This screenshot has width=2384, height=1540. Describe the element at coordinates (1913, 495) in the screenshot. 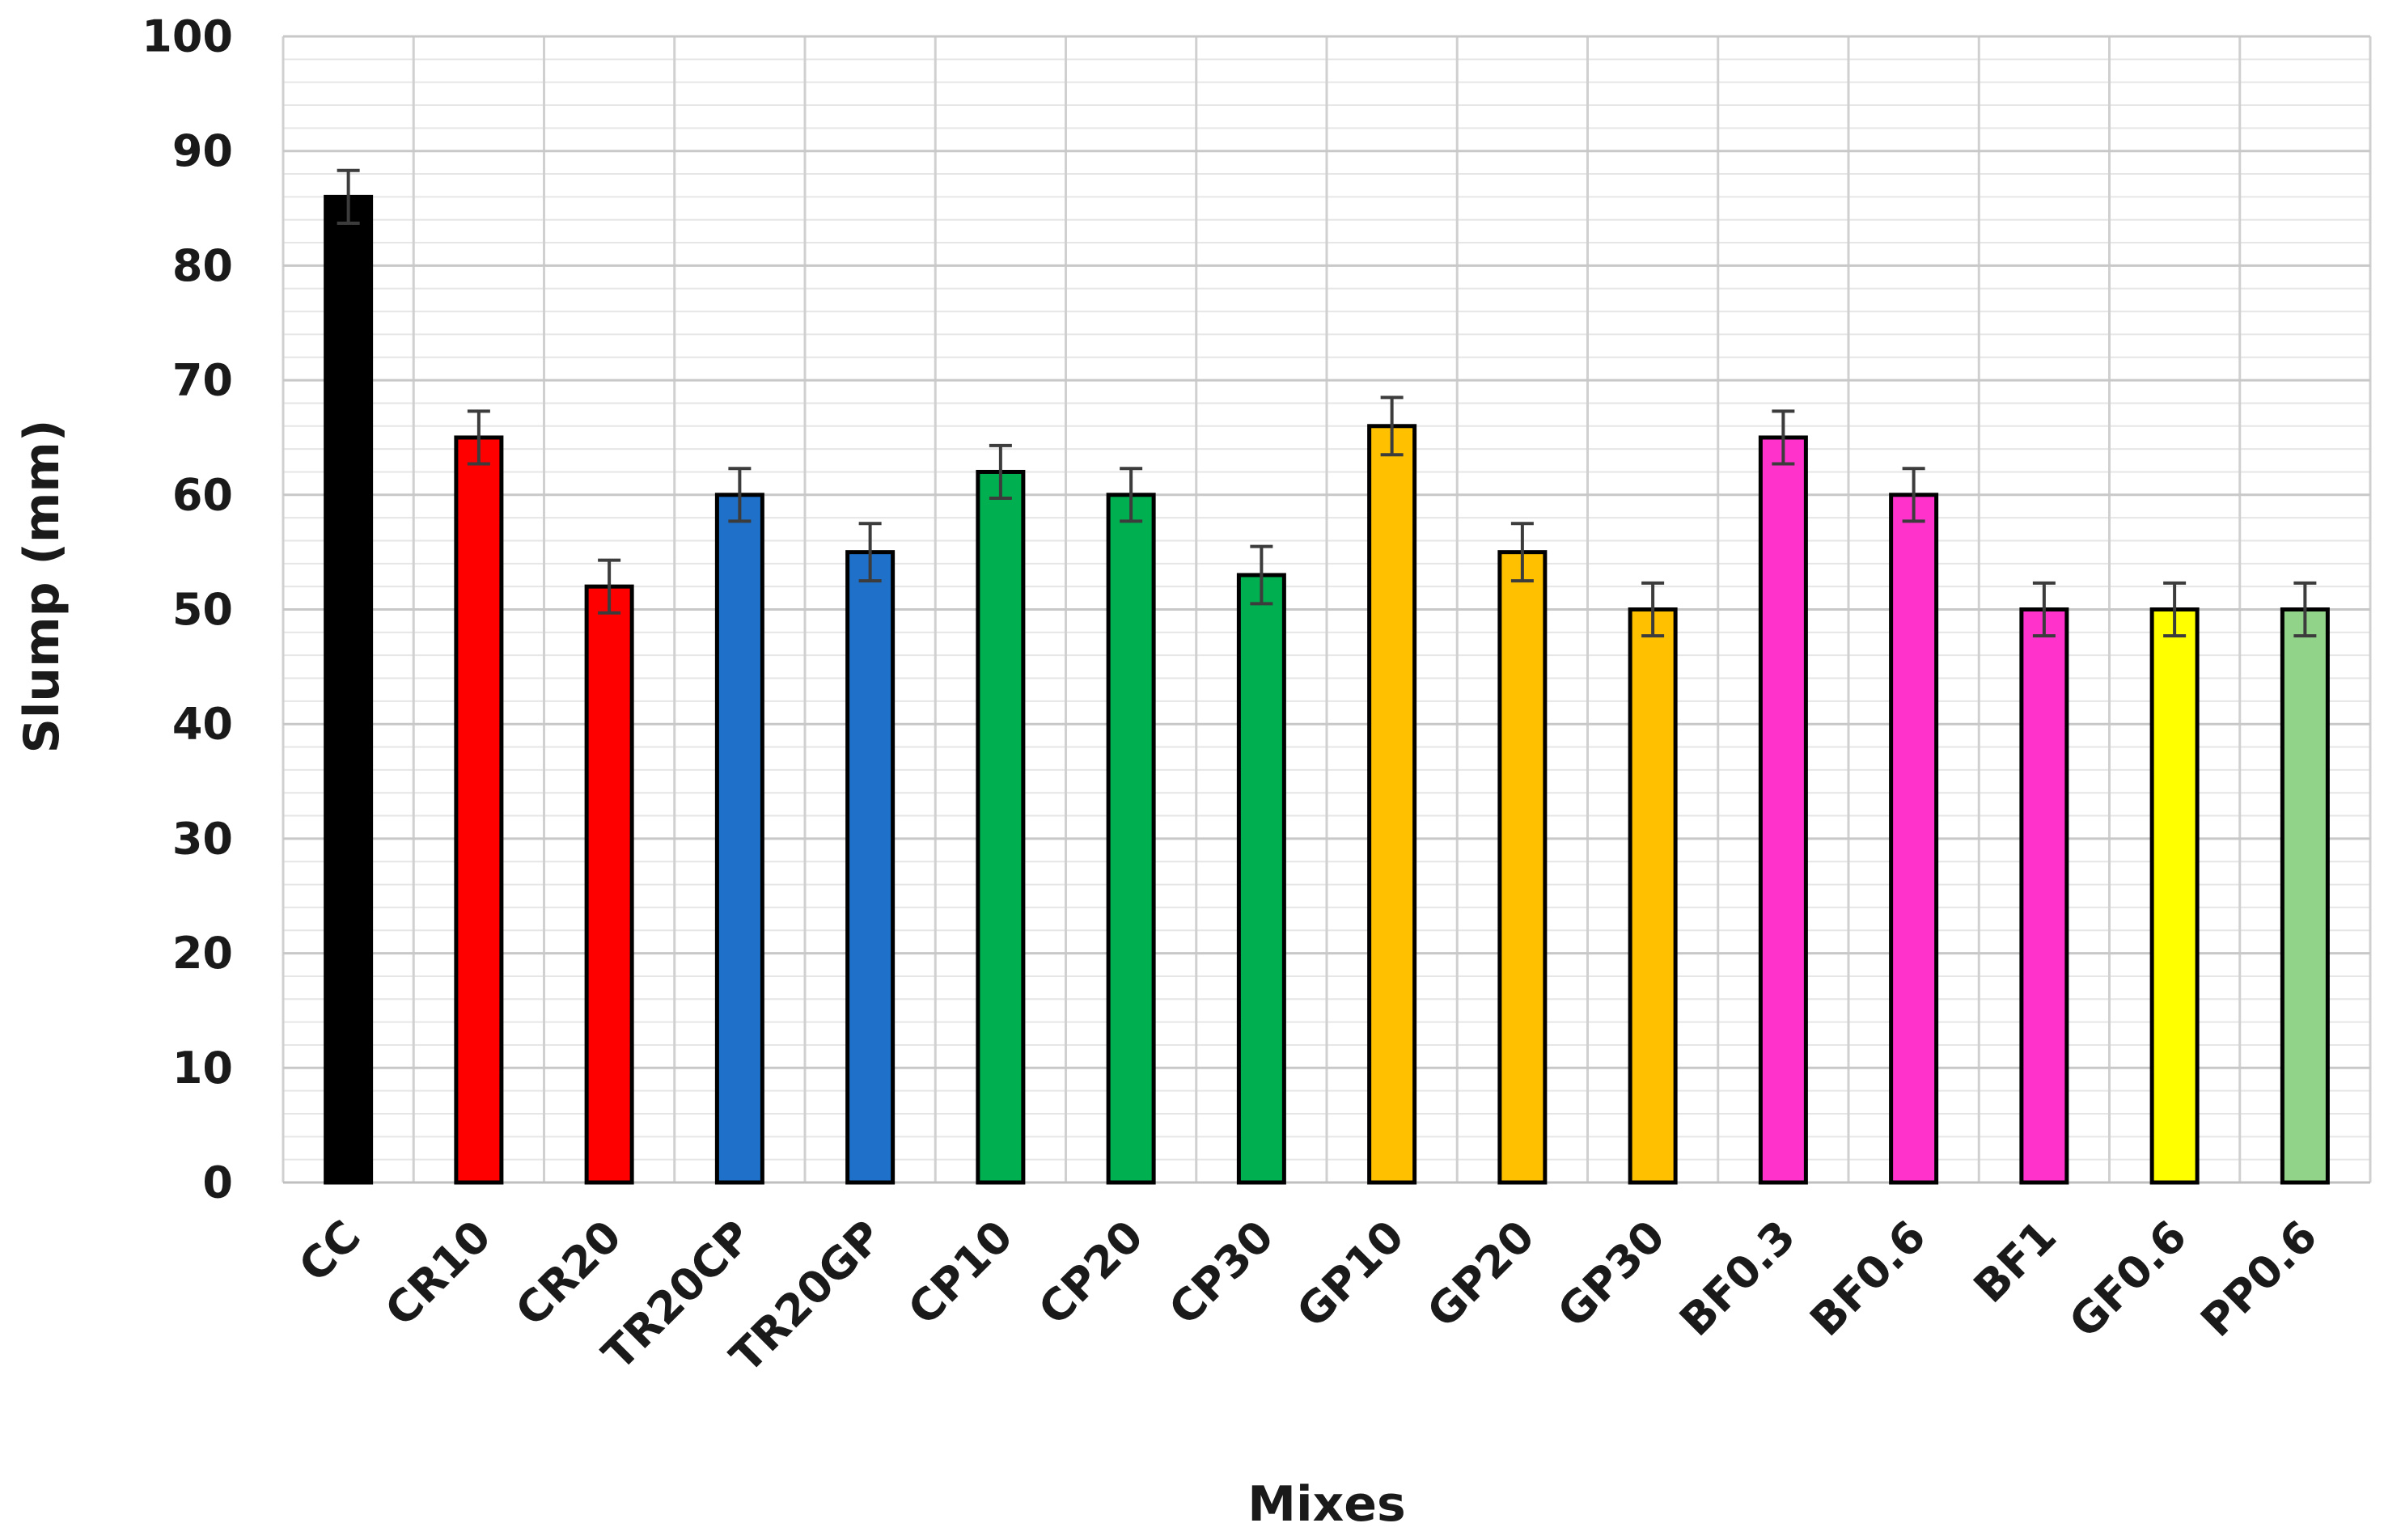

I see `error-bar-BF0.6` at that location.